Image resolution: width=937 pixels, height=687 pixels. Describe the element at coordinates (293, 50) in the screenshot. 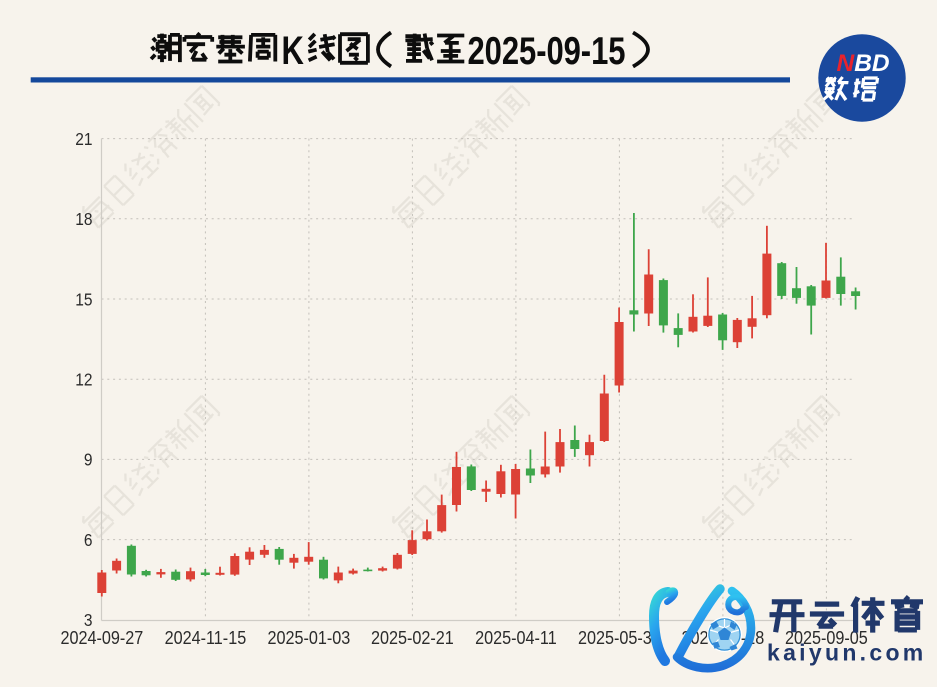

I see `svg-text: K` at that location.